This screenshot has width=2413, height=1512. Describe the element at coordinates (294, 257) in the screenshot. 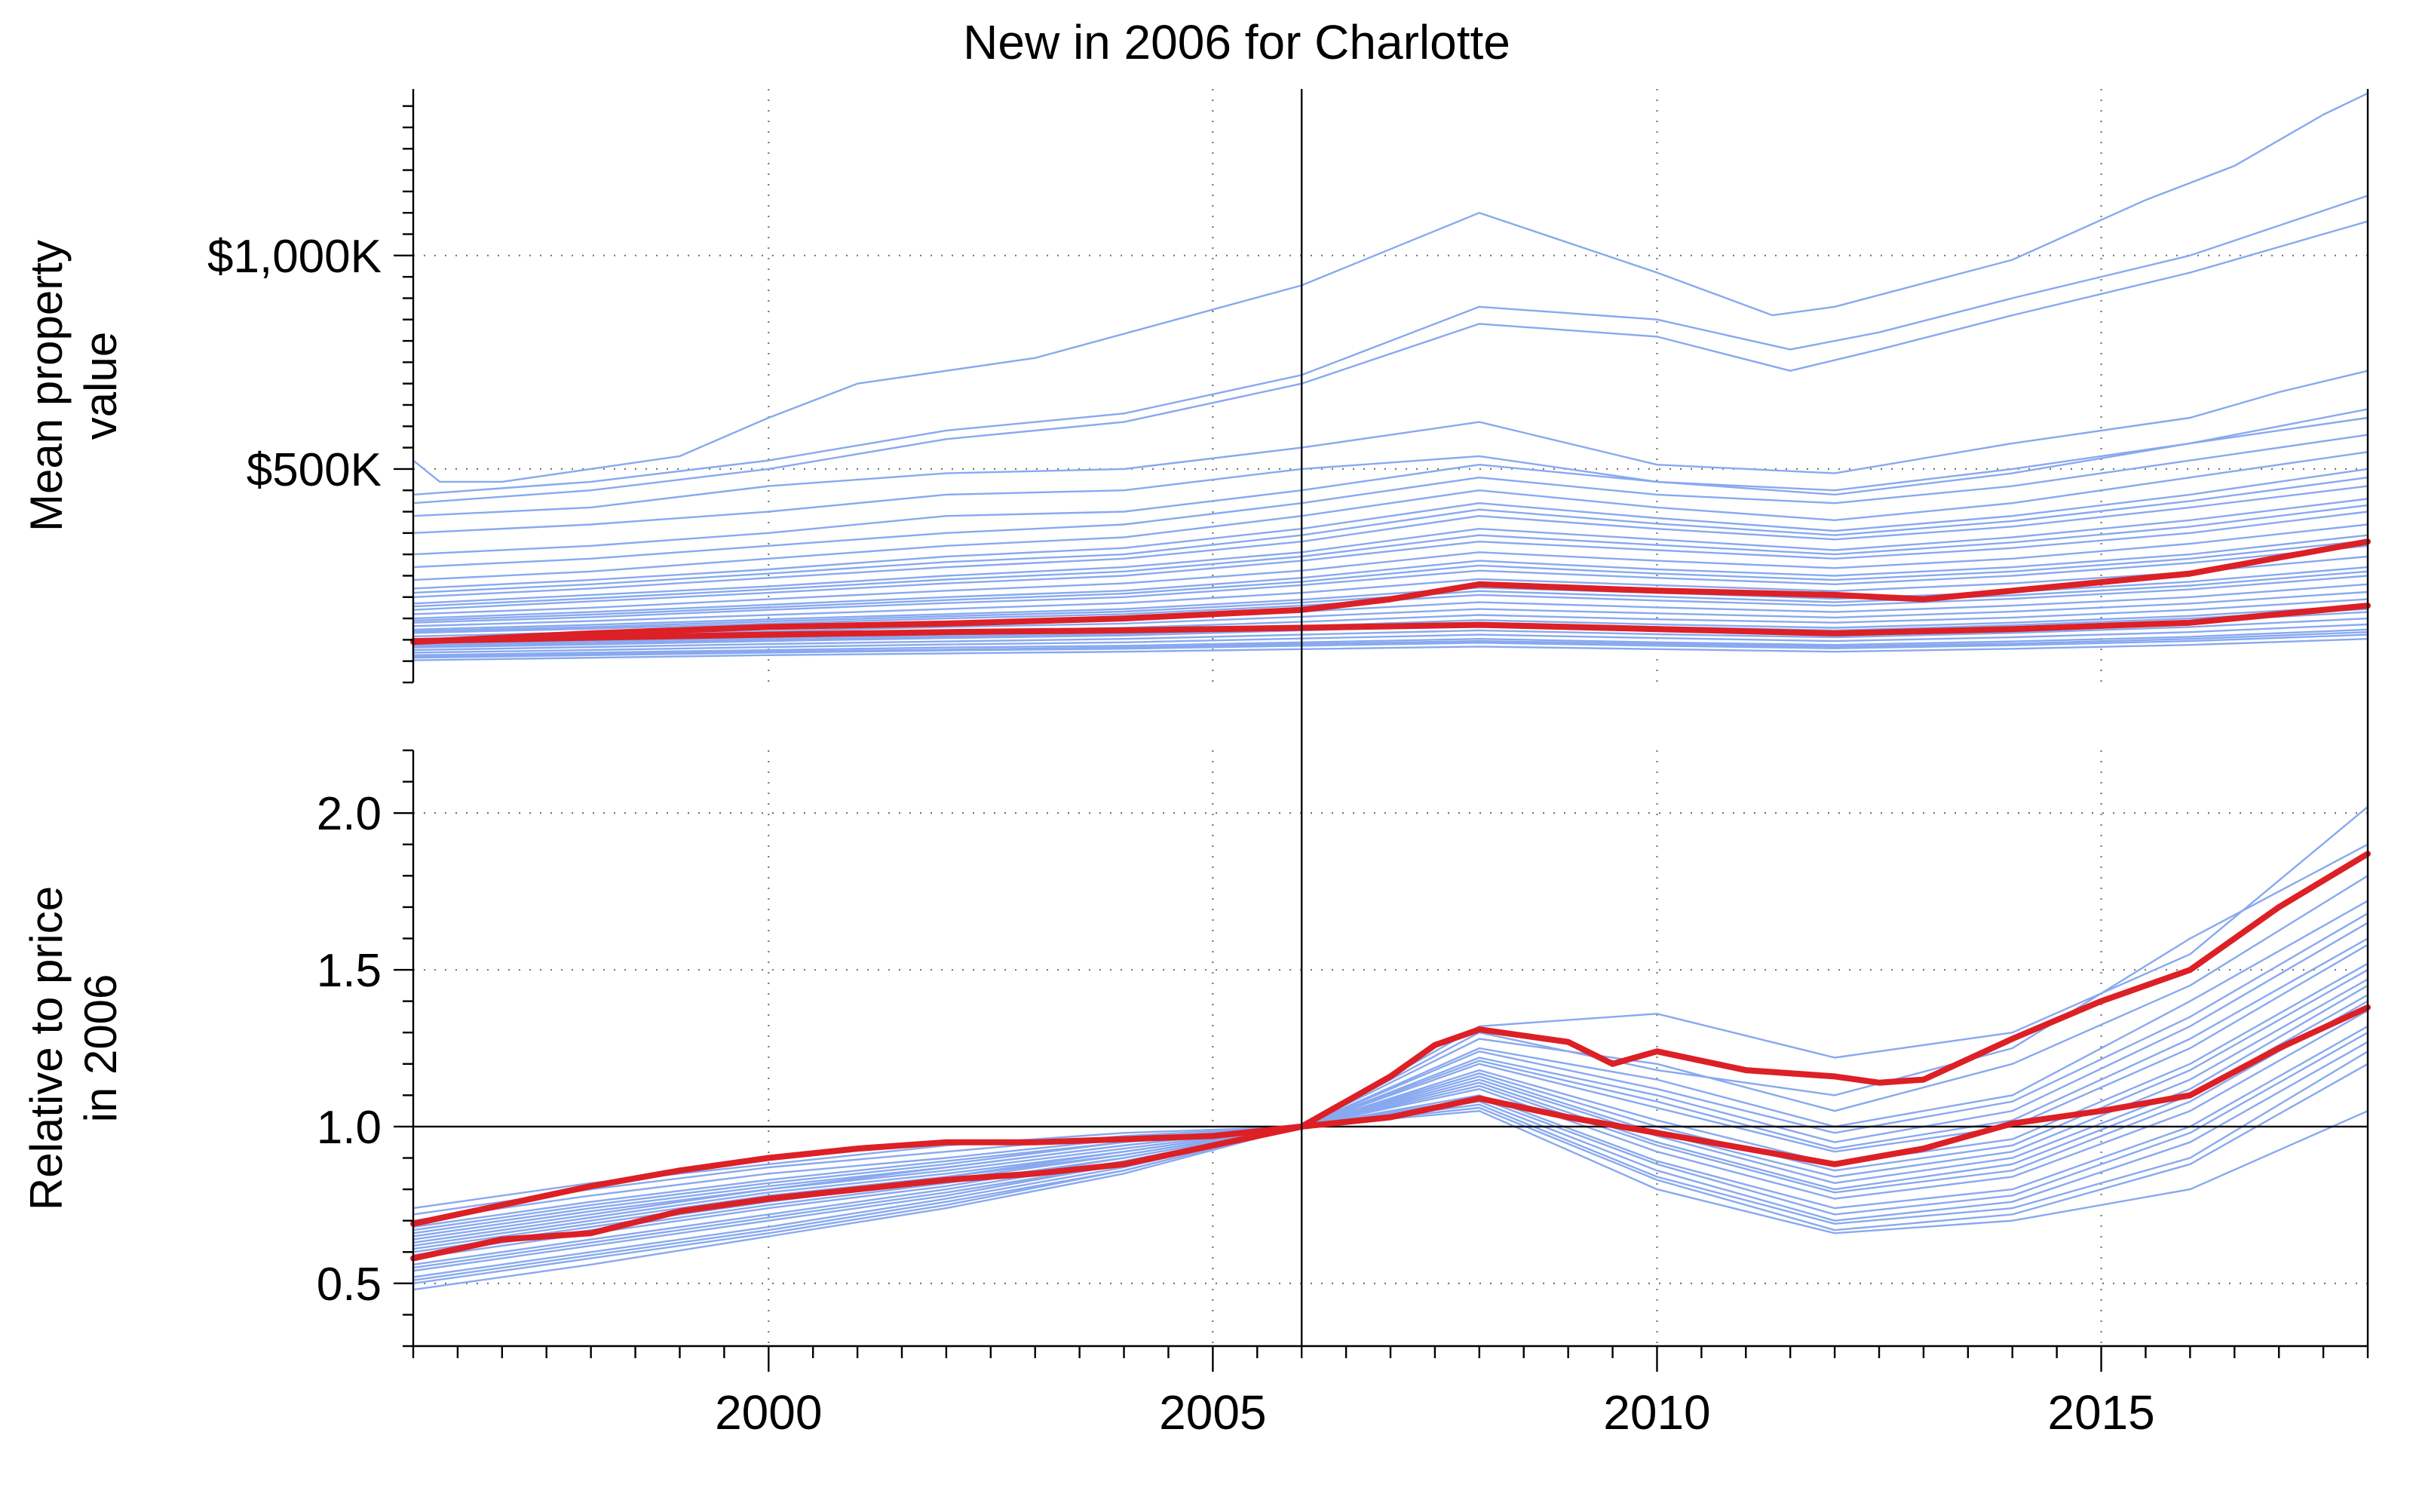

I see `y-tick-label-top-1: $1,000K` at that location.